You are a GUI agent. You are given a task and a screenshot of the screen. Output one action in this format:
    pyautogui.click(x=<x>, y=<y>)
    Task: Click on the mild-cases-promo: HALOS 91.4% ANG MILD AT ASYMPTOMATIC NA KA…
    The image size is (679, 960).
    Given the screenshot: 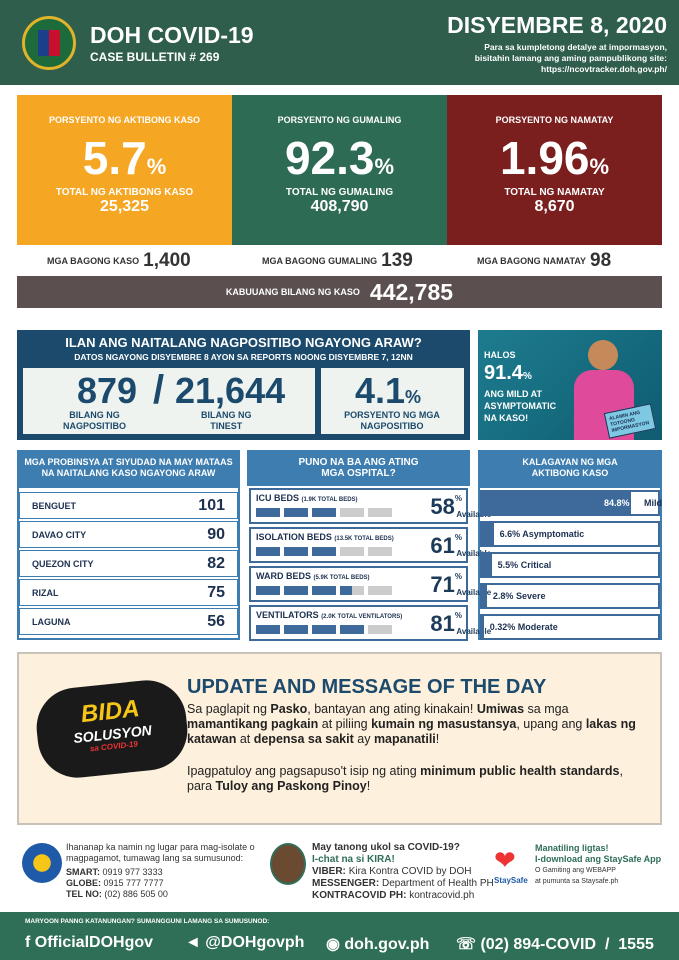 What is the action you would take?
    pyautogui.click(x=570, y=385)
    